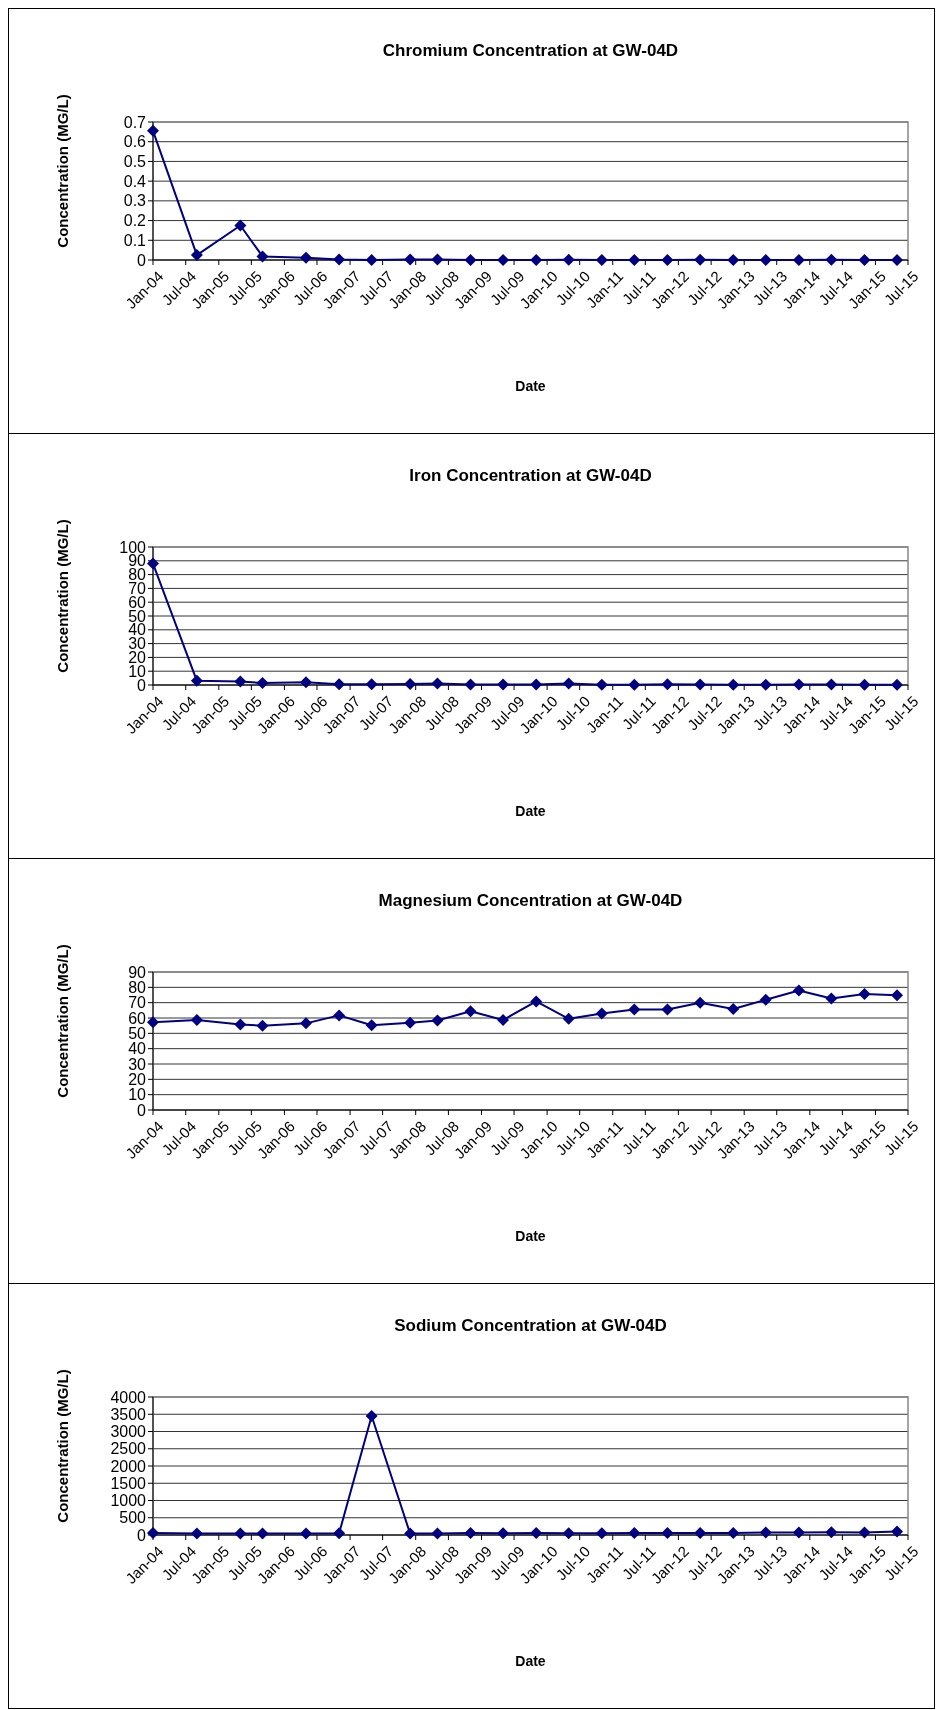  What do you see at coordinates (142, 1535) in the screenshot?
I see `y-tick-label: 0` at bounding box center [142, 1535].